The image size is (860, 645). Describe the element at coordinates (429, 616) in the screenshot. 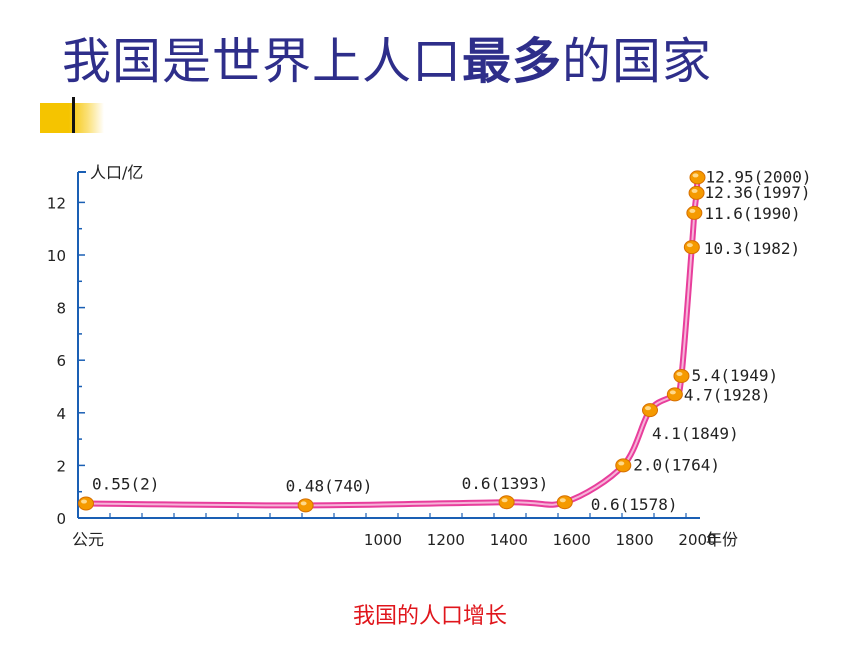

I see `chart-caption: 我国的人口增长` at that location.